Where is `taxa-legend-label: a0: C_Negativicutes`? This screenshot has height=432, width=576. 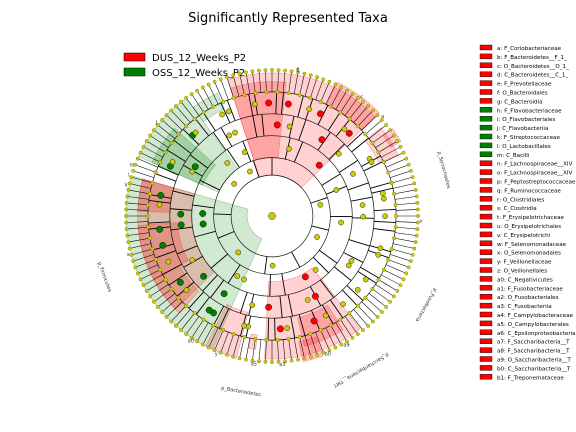
taxa-legend-label: a0: C_Negativicutes is located at coordinates (525, 280).